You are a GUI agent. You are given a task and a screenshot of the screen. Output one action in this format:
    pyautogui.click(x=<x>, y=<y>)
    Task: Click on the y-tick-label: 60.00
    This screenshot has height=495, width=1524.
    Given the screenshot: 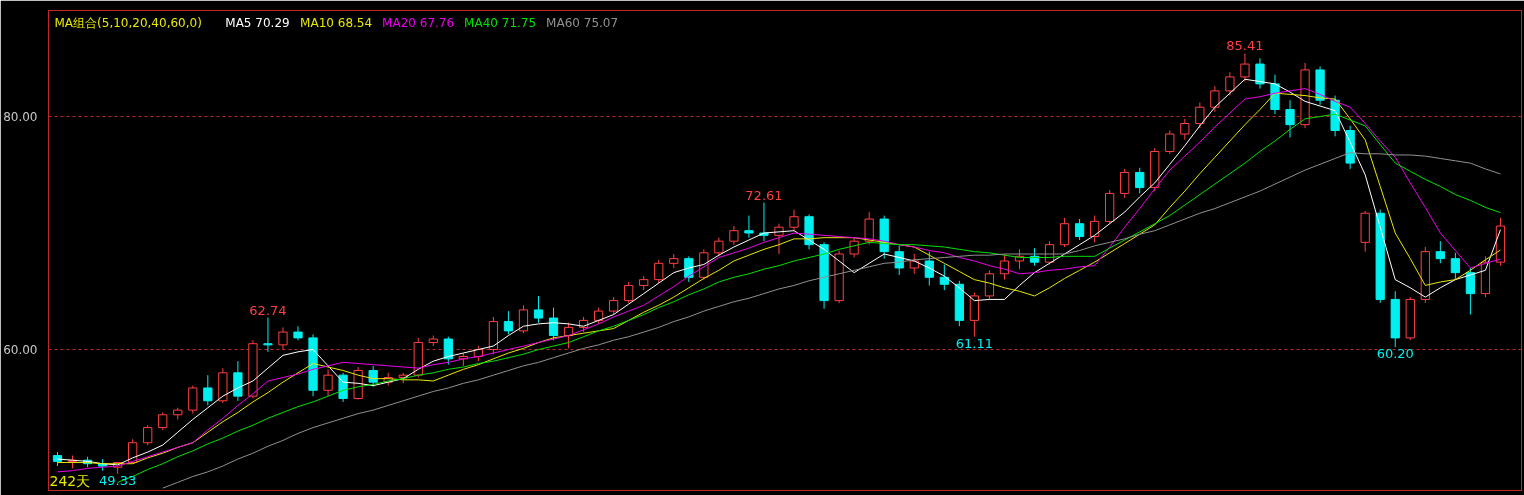 What is the action you would take?
    pyautogui.click(x=20, y=350)
    